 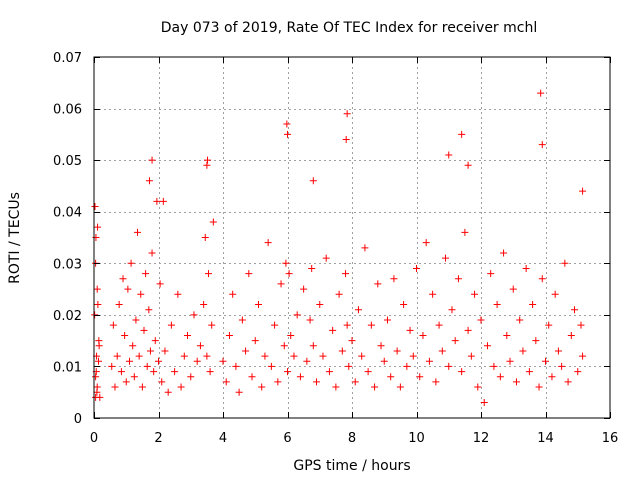 What do you see at coordinates (545, 438) in the screenshot?
I see `x-tick-label: 14` at bounding box center [545, 438].